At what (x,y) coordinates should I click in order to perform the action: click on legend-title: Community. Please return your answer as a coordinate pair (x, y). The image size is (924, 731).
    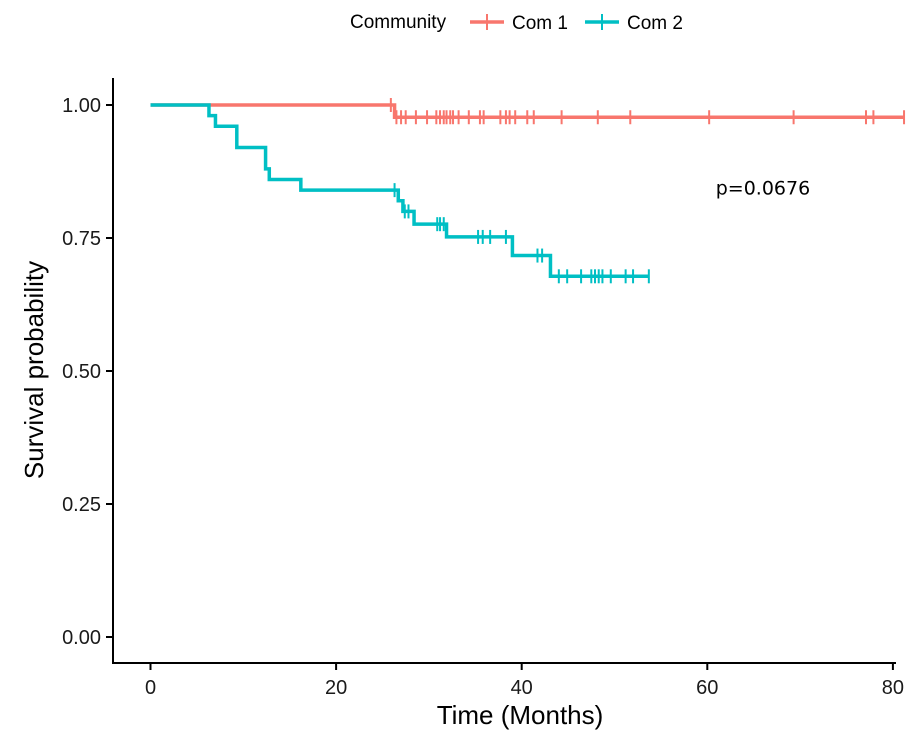
    Looking at the image, I should click on (398, 22).